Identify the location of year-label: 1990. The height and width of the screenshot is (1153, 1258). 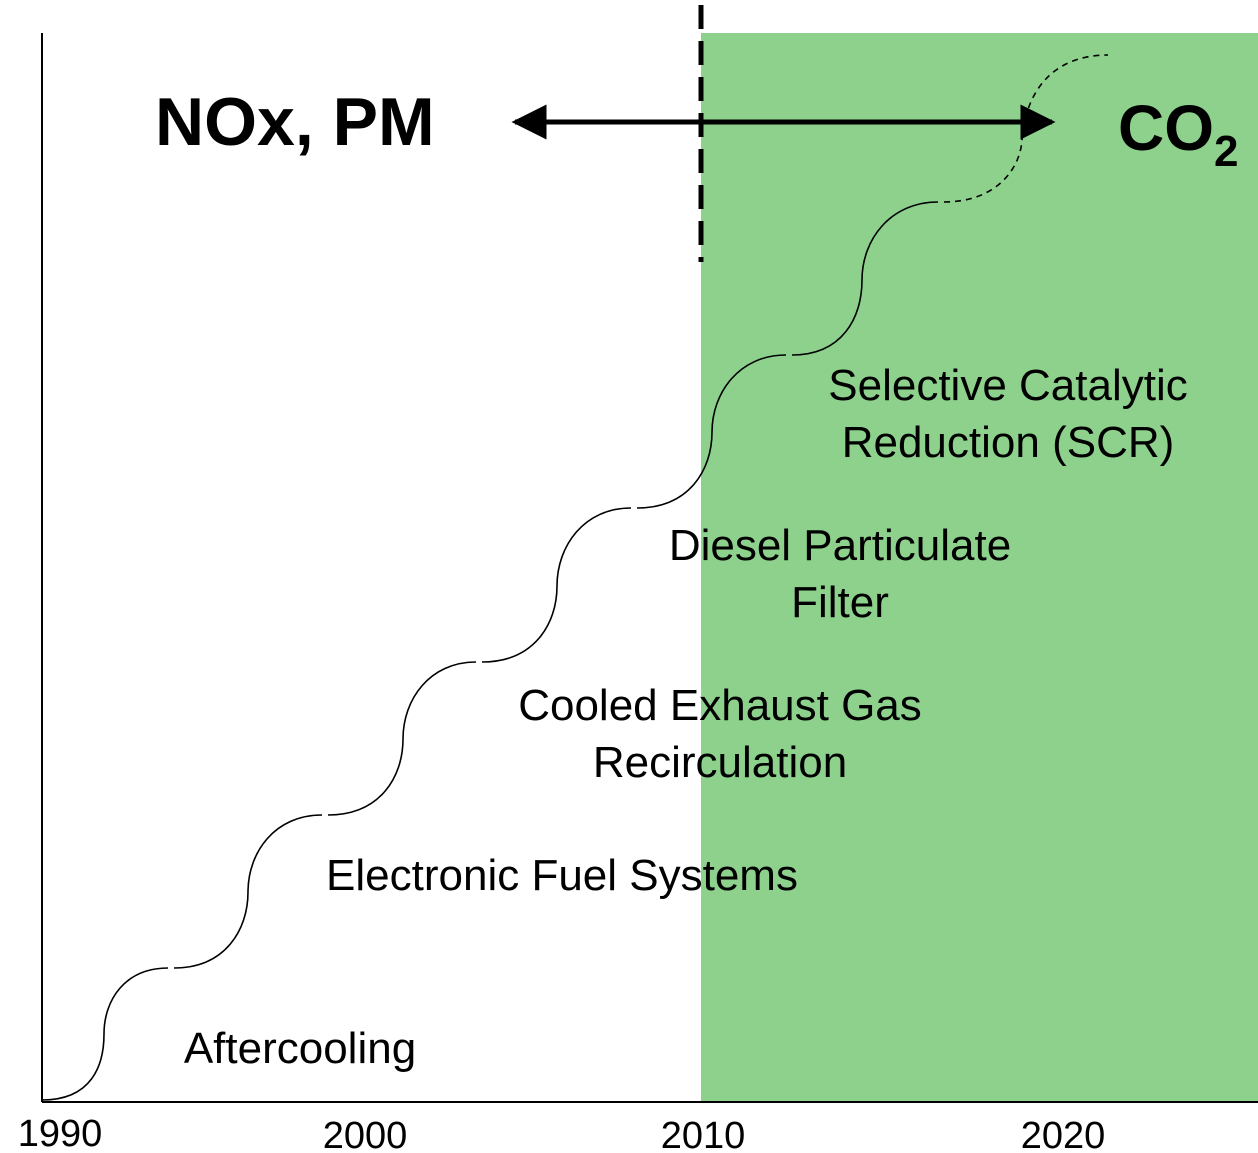
(60, 1133).